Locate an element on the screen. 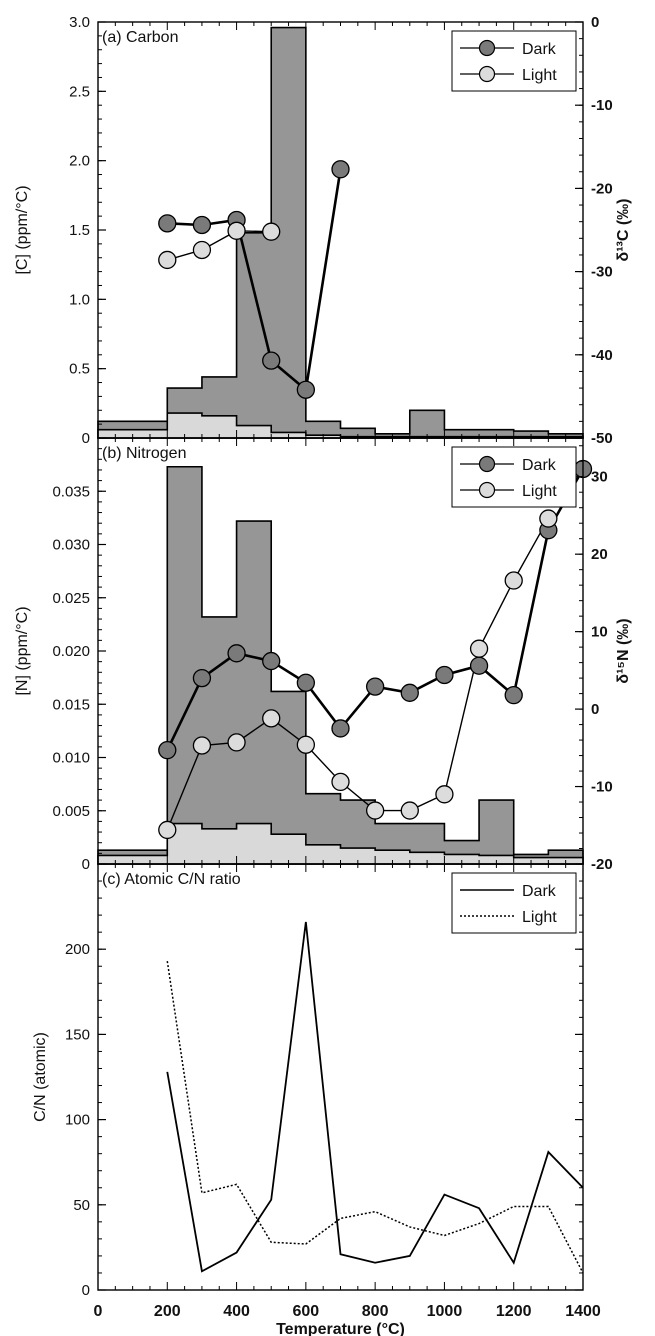 This screenshot has width=655, height=1336. y-tick-label: 100 is located at coordinates (77, 1120).